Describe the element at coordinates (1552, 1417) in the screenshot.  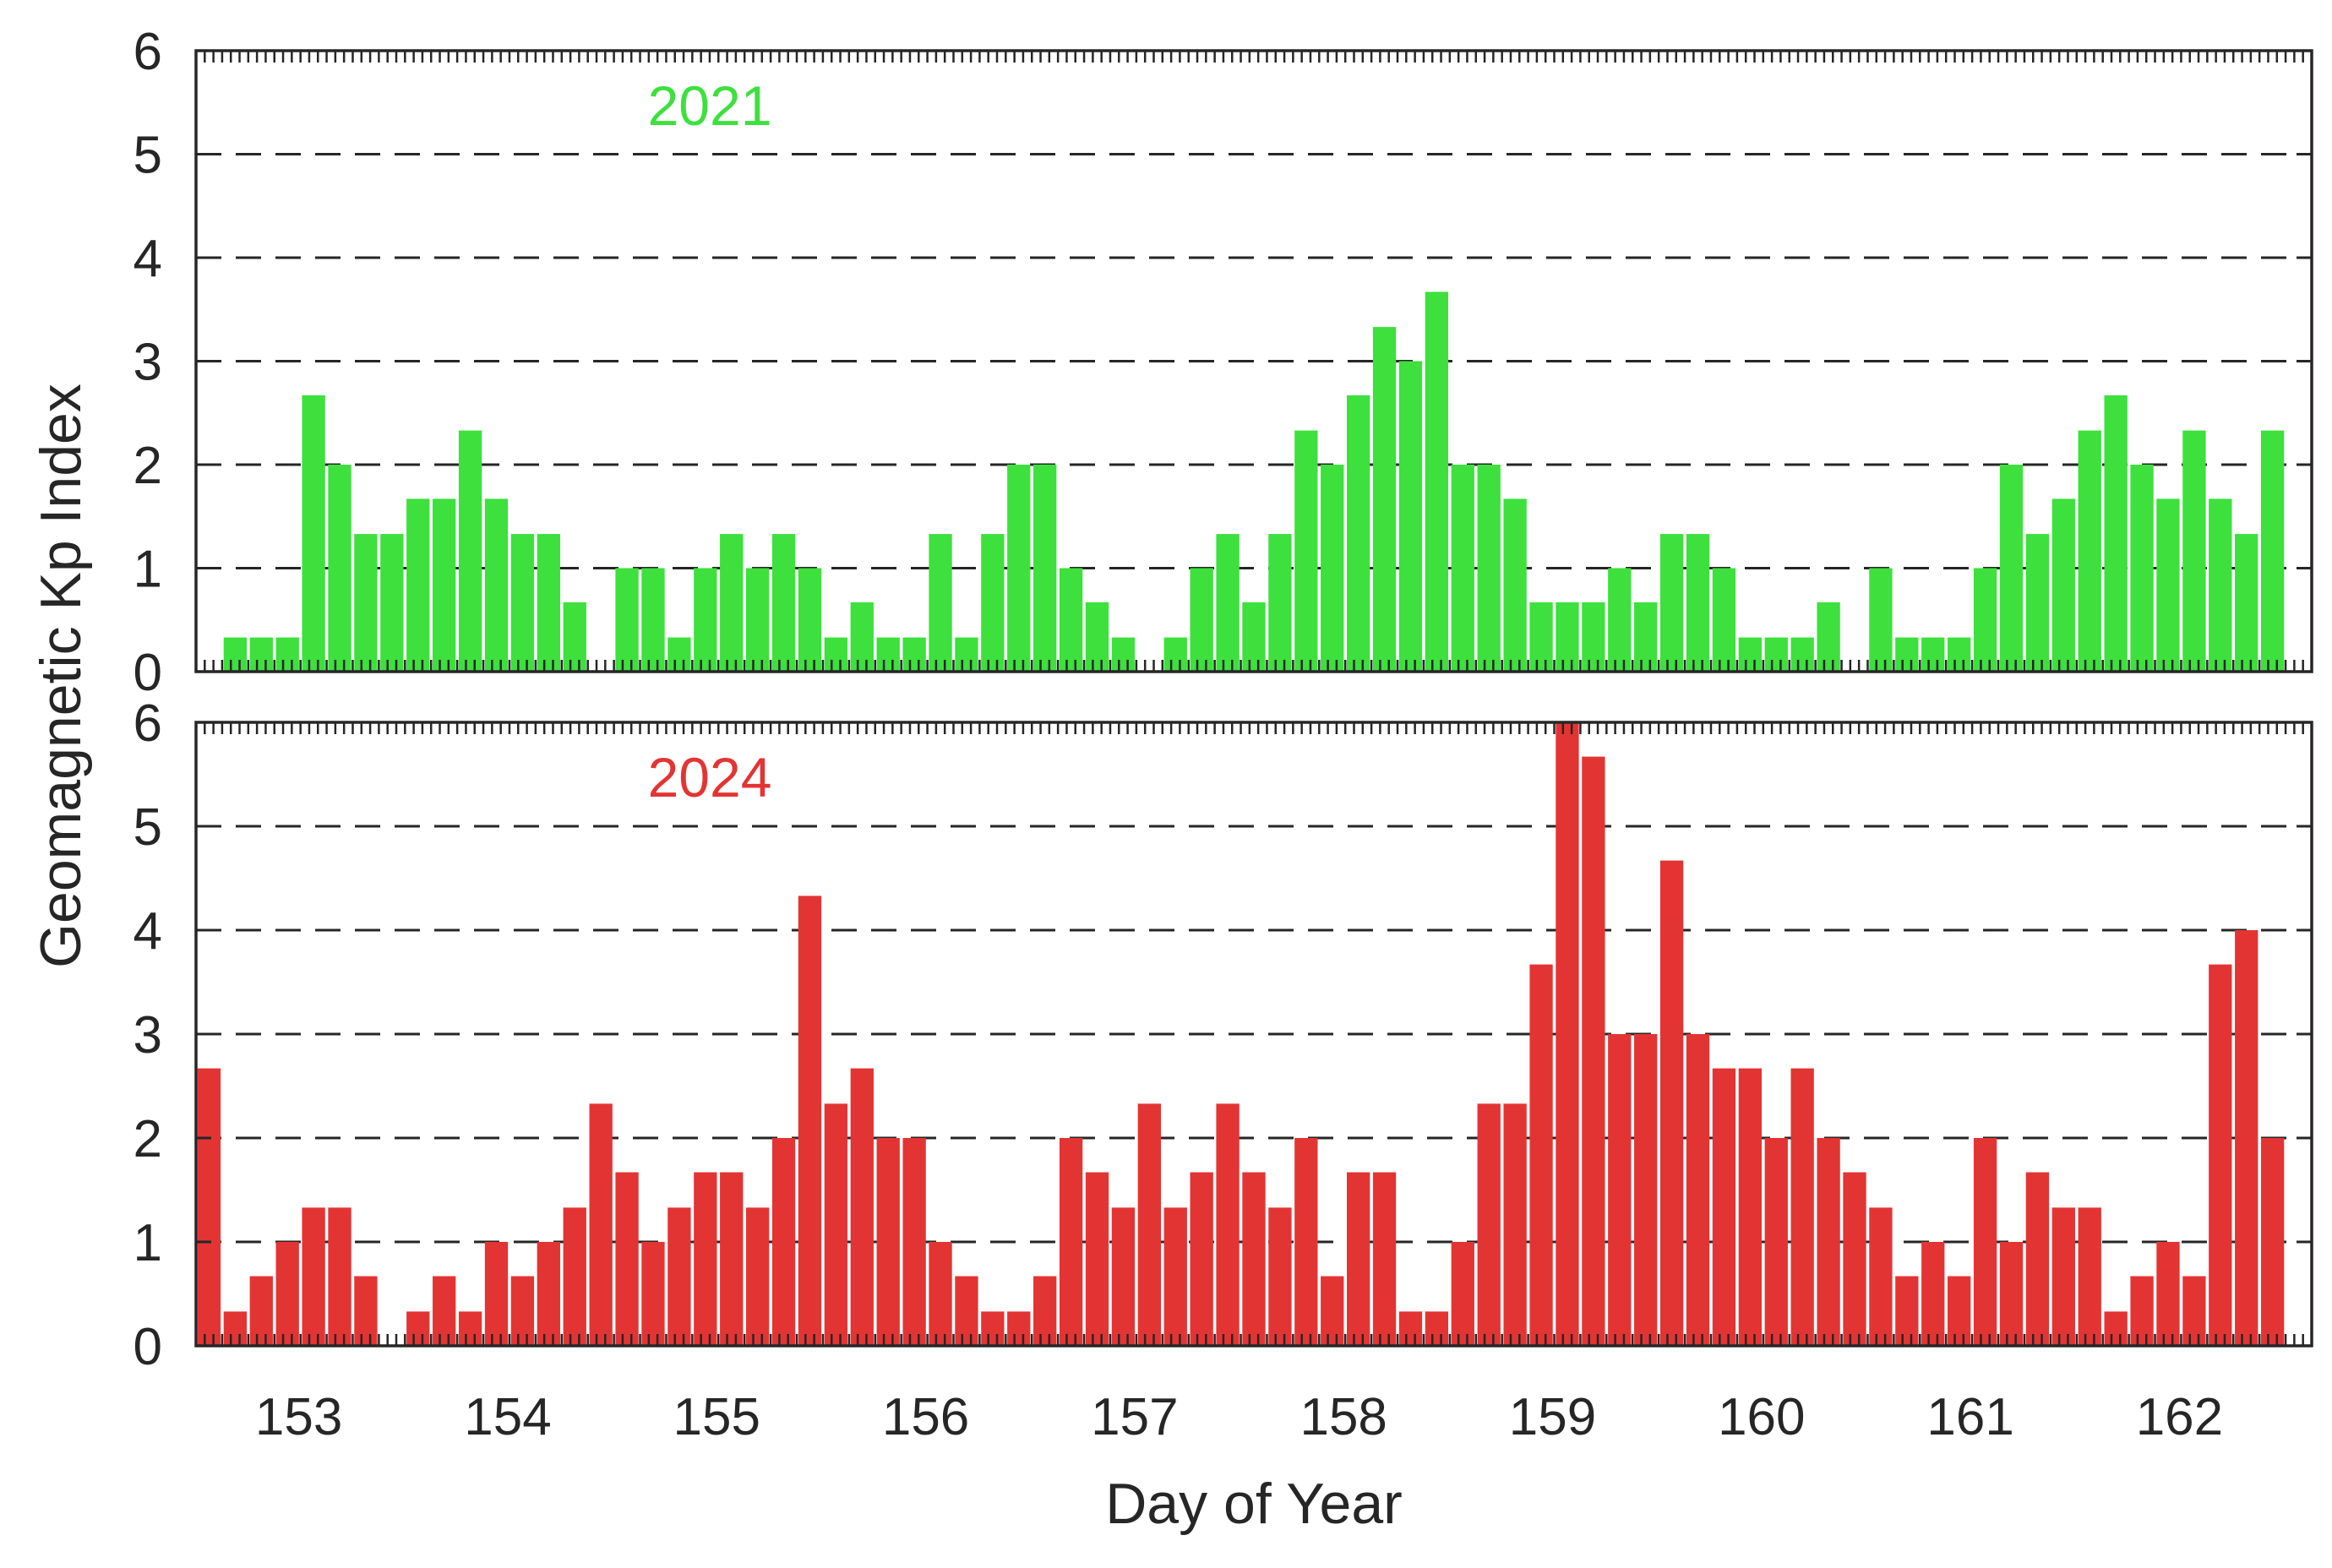
I see `x-tick-label: 159` at that location.